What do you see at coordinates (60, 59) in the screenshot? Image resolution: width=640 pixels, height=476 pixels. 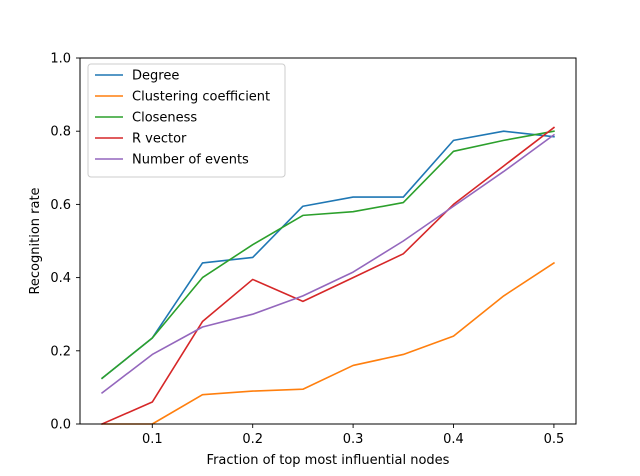 I see `y-tick-label: 1.0` at bounding box center [60, 59].